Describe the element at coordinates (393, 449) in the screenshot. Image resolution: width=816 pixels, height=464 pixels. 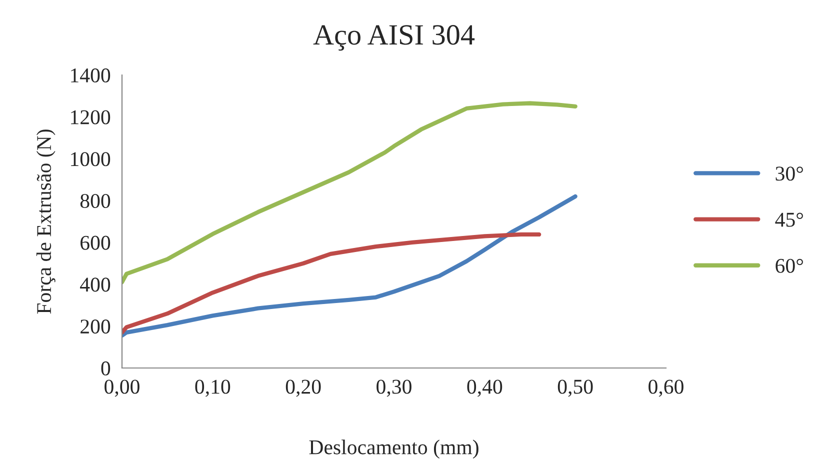
I see `x-axis-title: Deslocamento (mm)` at that location.